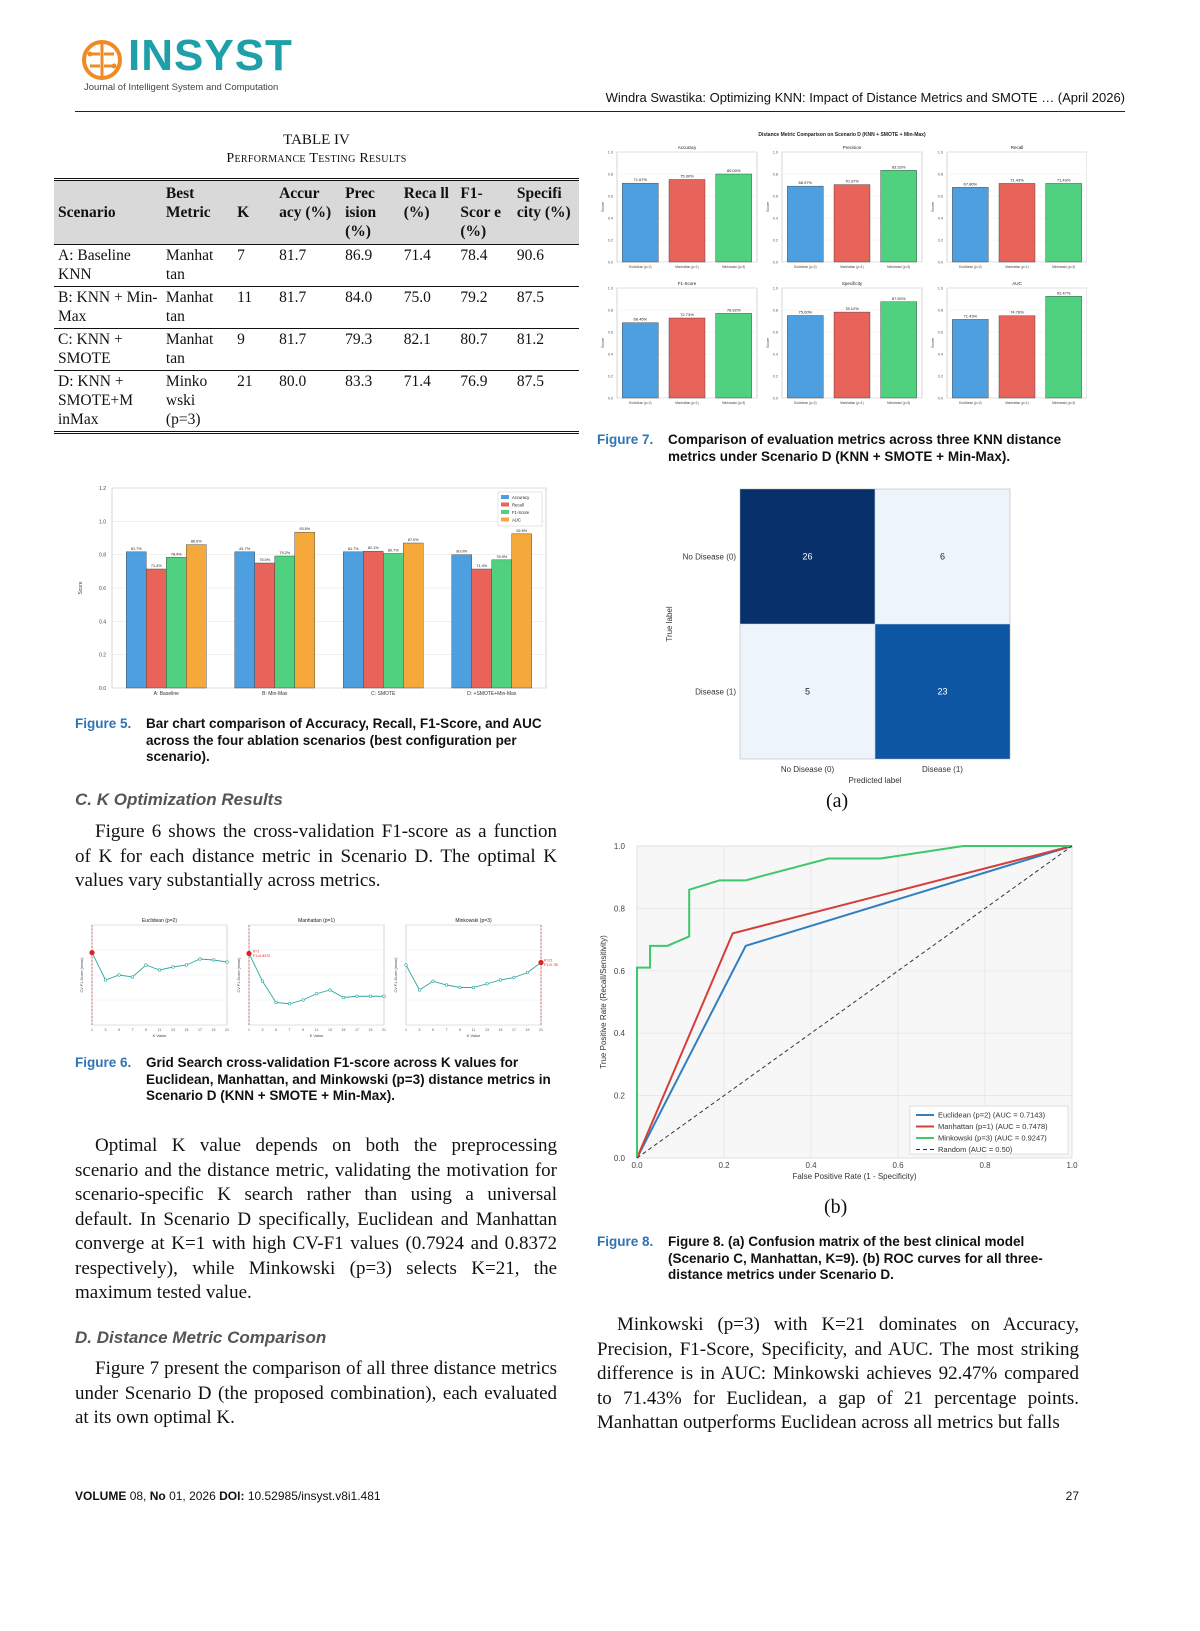 Image resolution: width=1200 pixels, height=1631 pixels. Describe the element at coordinates (625, 439) in the screenshot. I see `fig7-label: Figure 7.` at that location.